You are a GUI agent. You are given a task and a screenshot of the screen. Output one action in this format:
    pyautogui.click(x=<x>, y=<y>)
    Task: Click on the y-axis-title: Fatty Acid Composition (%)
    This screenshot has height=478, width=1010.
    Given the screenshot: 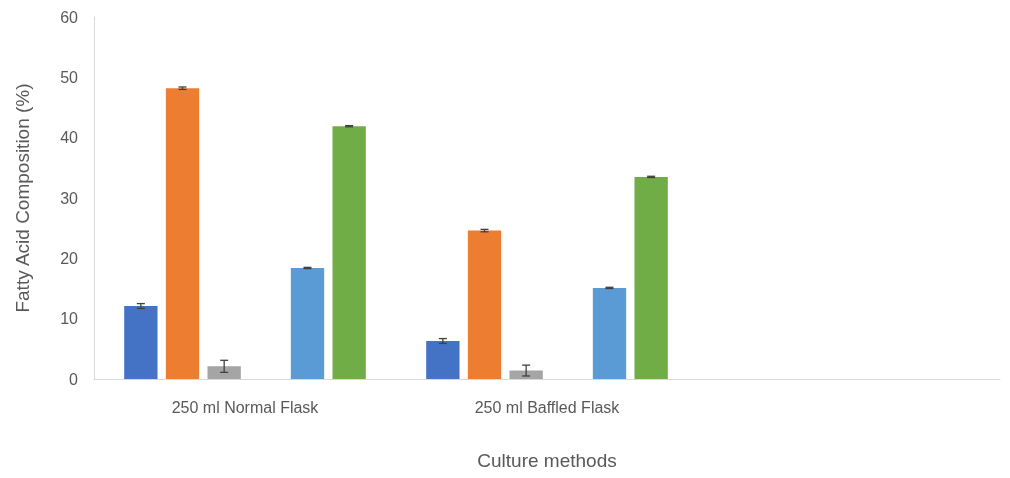 What is the action you would take?
    pyautogui.click(x=22, y=198)
    